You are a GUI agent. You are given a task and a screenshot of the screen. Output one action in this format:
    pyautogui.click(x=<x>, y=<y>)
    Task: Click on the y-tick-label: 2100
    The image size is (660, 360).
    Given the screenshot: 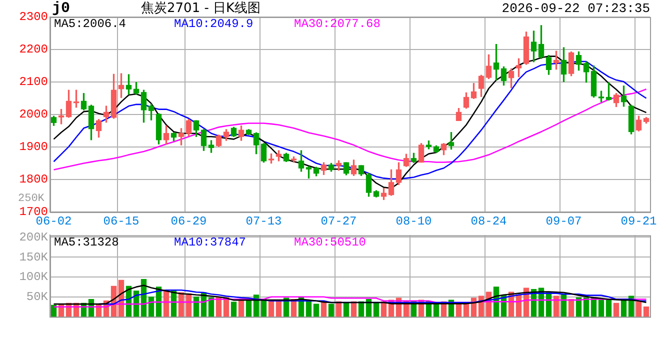 What is the action you would take?
    pyautogui.click(x=33, y=82)
    